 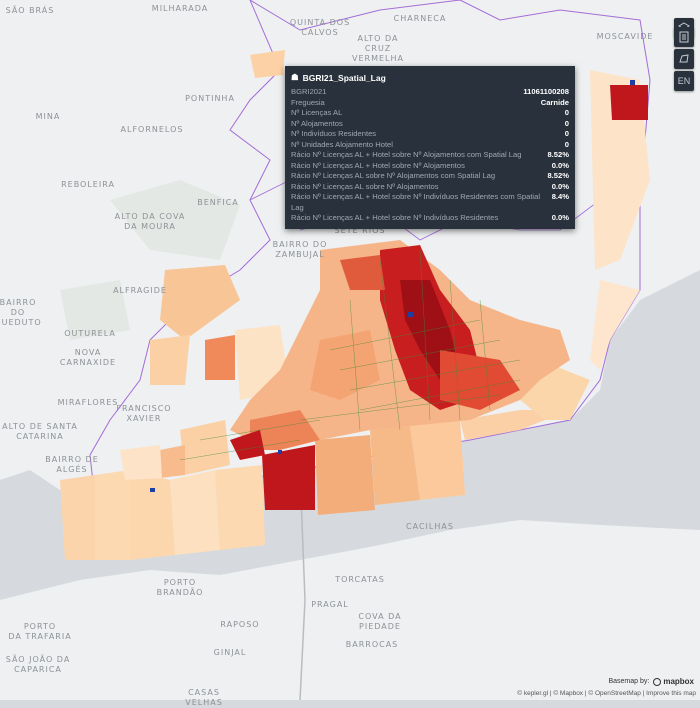 What do you see at coordinates (288, 477) in the screenshot?
I see `high-polygon` at bounding box center [288, 477].